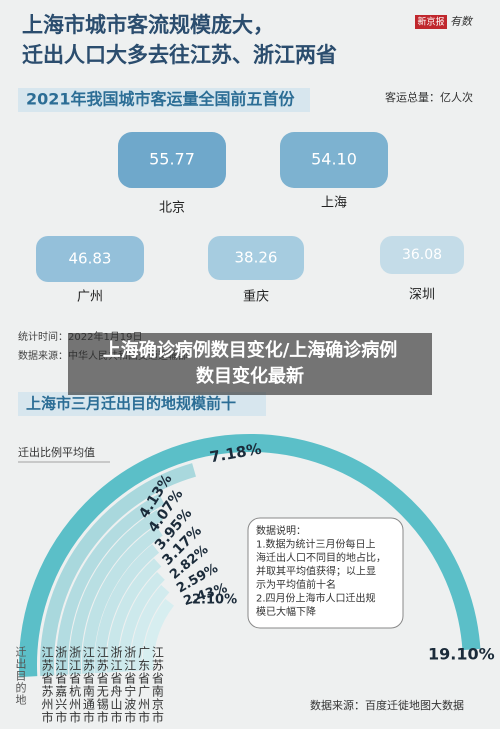  Describe the element at coordinates (179, 55) in the screenshot. I see `title-line: 迁出人口大多去往江苏、浙江两省` at that location.